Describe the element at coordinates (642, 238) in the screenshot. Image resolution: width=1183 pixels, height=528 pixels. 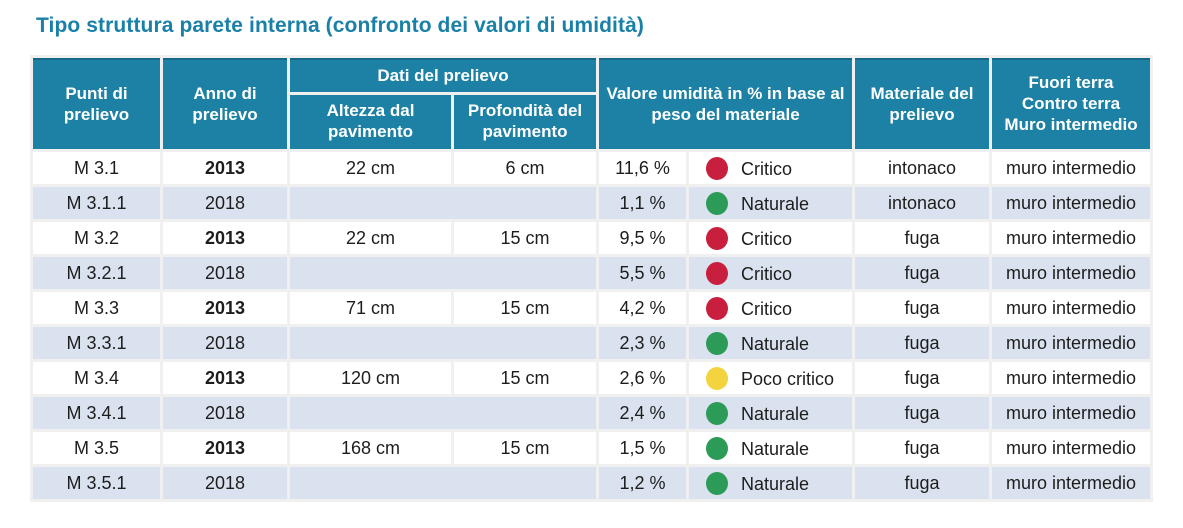
I see `cell-valore-umidita: 9,5 %` at that location.